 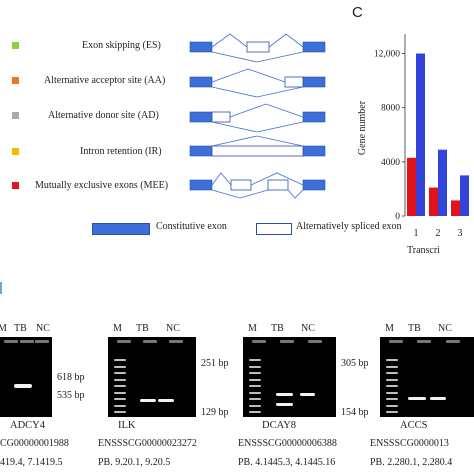 I want to click on aa-label: Alternative acceptor site (AA), so click(x=105, y=80).